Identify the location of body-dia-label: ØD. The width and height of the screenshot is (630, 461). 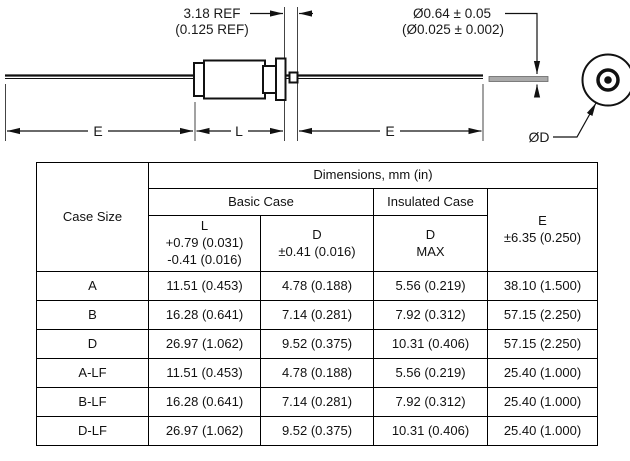
(539, 137).